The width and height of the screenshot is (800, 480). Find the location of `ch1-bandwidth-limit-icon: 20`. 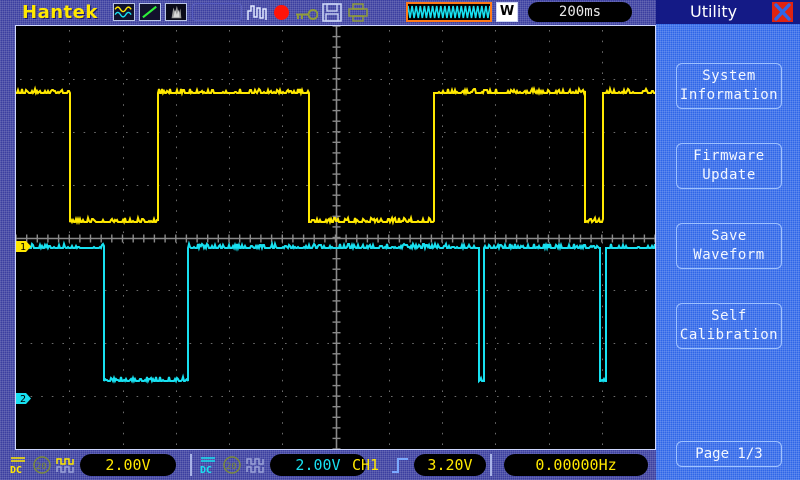

ch1-bandwidth-limit-icon: 20 is located at coordinates (42, 465).